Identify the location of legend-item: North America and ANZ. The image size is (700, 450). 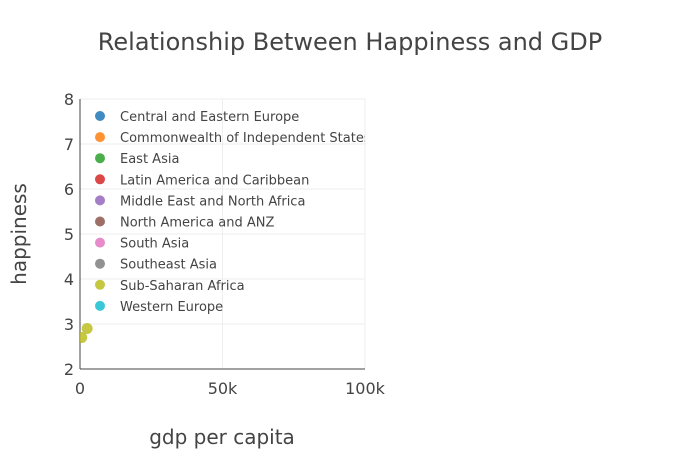
(184, 223).